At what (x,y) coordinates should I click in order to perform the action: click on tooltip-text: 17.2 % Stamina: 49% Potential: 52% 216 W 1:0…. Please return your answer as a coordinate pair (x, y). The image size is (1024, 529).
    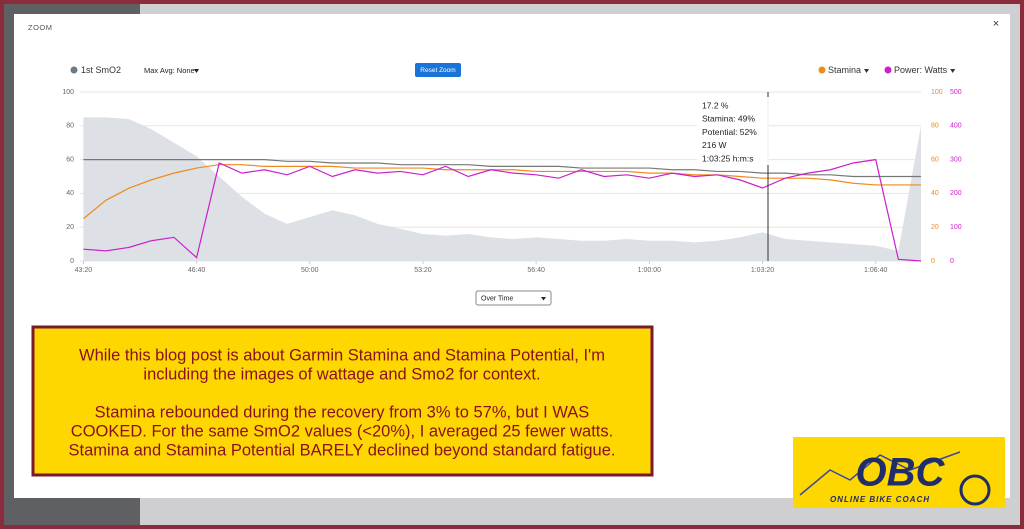
    Looking at the image, I should click on (729, 131).